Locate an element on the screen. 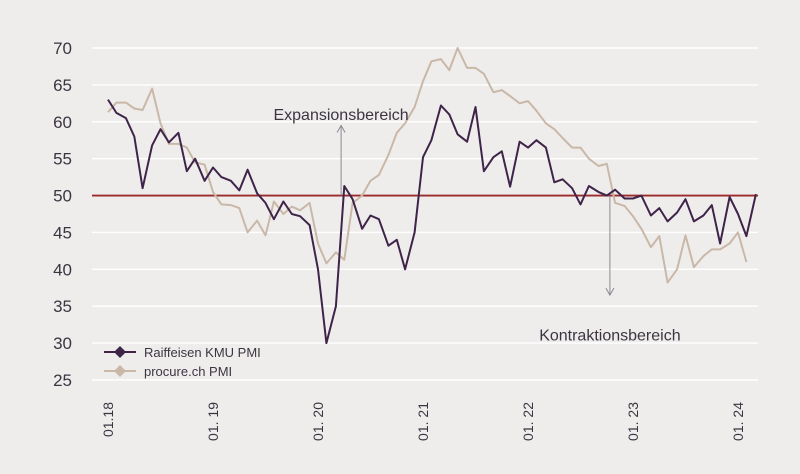  y-tick-label: 65 is located at coordinates (62, 85).